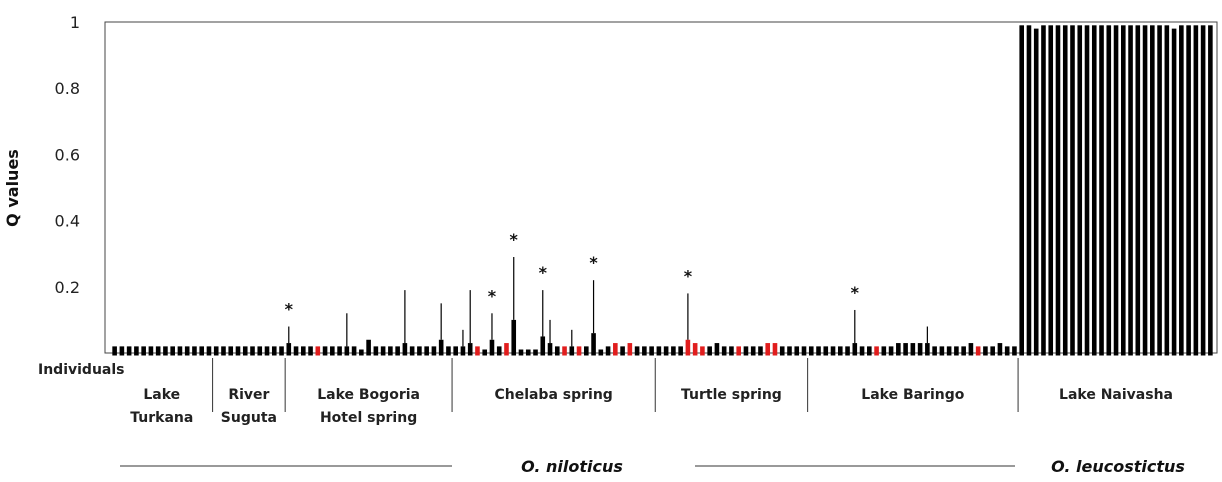 The height and width of the screenshot is (482, 1222). I want to click on group-label: Suguta, so click(249, 418).